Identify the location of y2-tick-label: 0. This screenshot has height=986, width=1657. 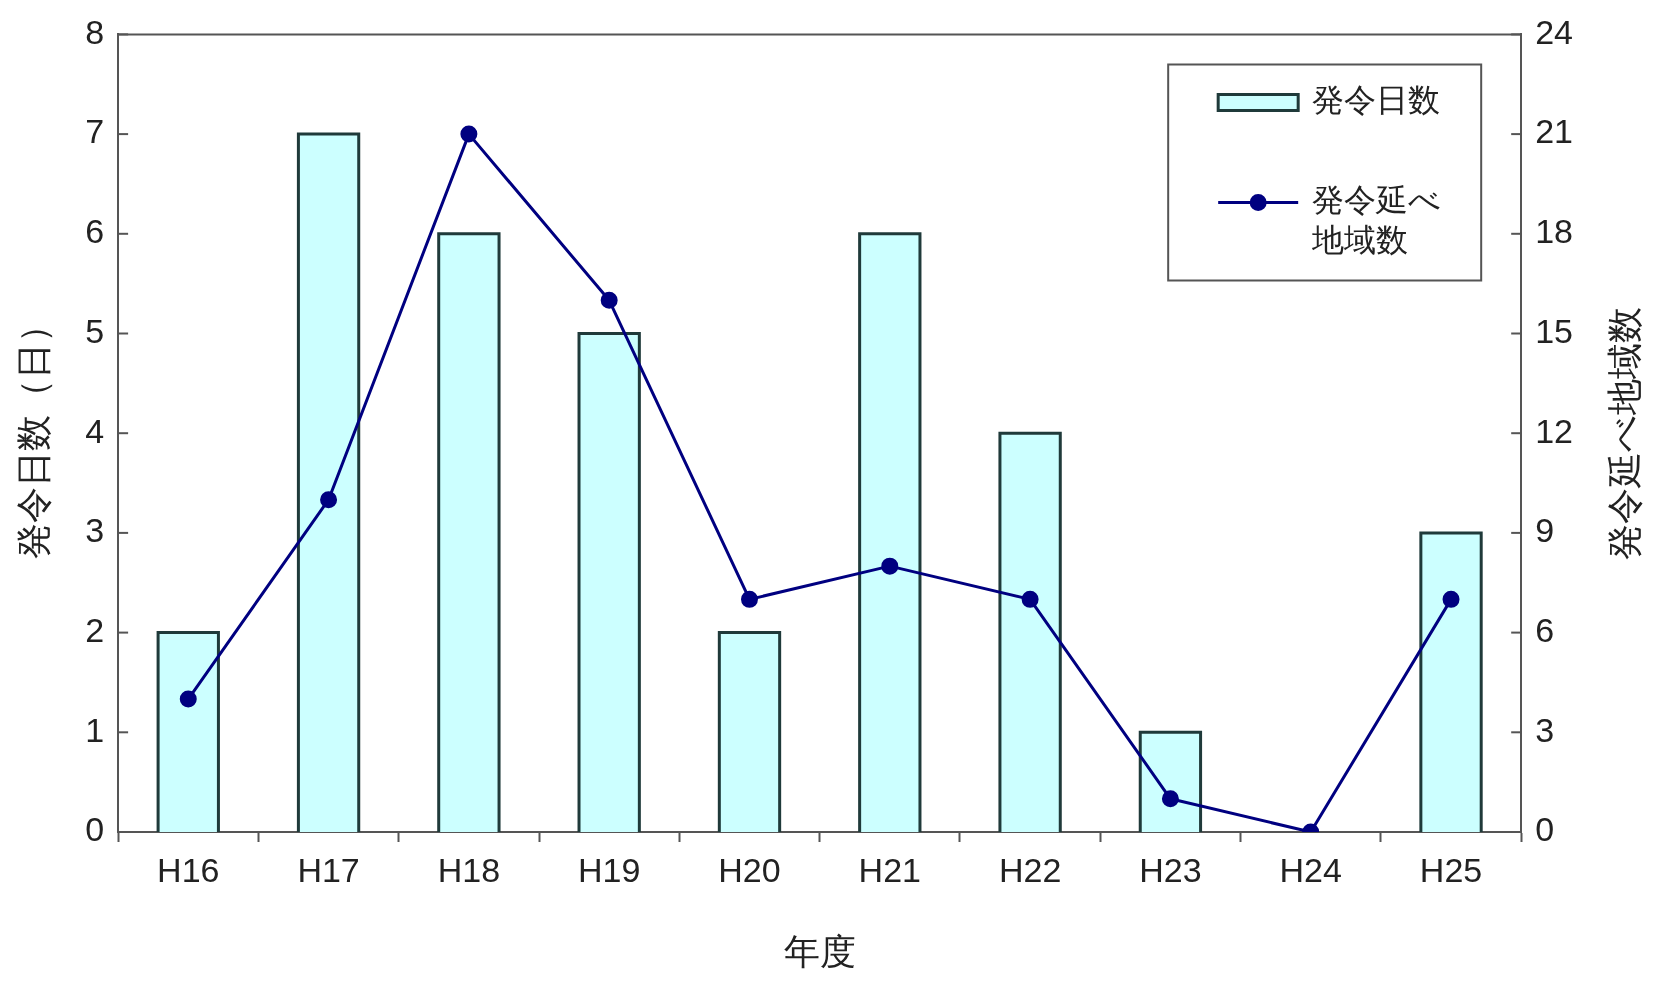
(1545, 829).